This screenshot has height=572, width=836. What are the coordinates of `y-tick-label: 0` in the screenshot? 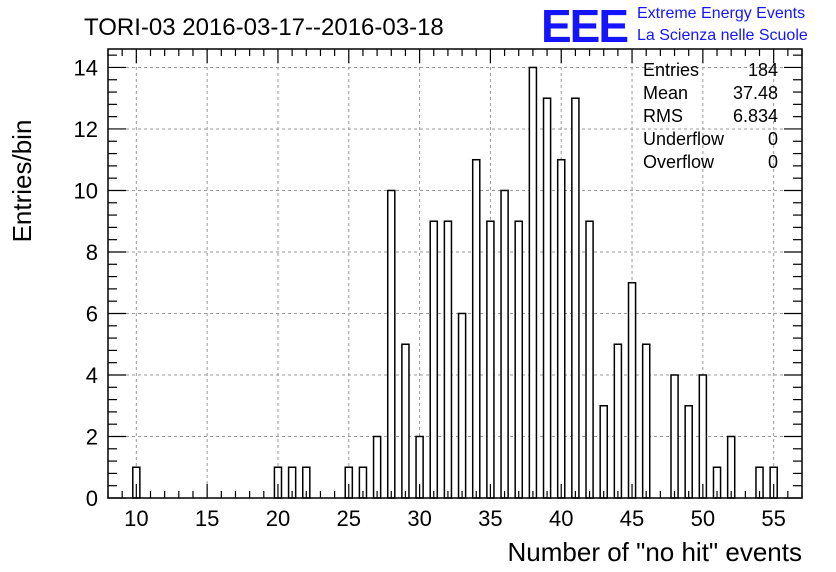 It's located at (92, 498).